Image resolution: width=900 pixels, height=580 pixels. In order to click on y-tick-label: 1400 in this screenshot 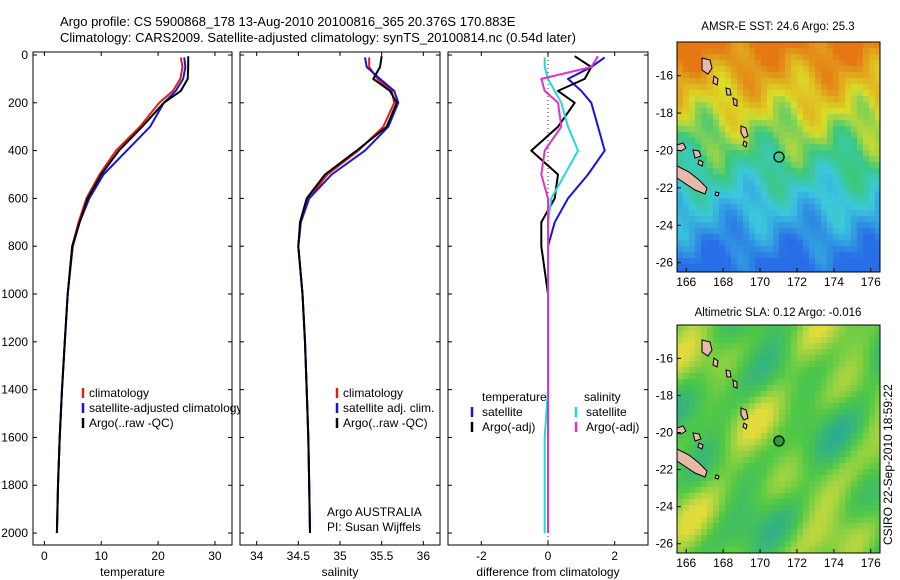, I will do `click(14, 390)`.